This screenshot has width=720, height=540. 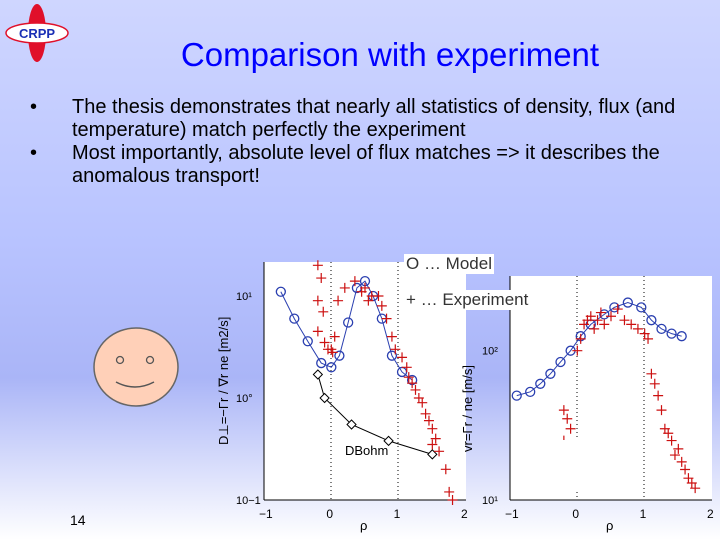 I want to click on x-tick-label: −1, so click(x=512, y=514).